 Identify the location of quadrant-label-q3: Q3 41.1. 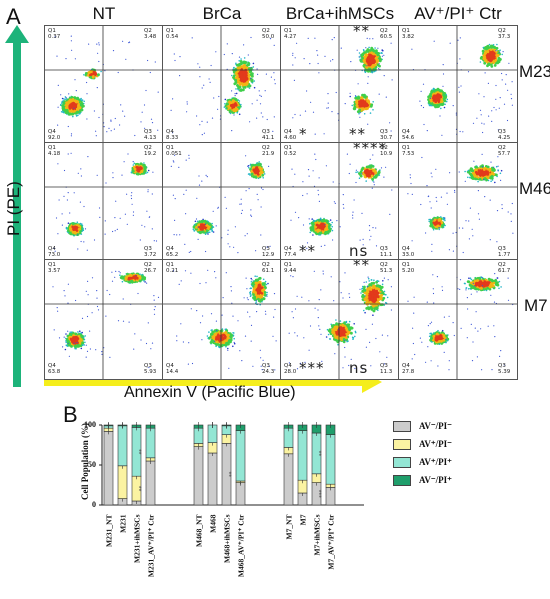
(268, 135).